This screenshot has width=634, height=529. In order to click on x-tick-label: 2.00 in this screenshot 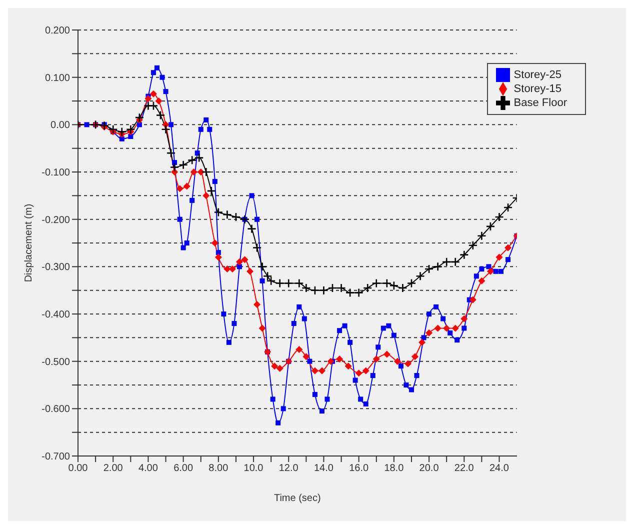, I will do `click(113, 468)`.